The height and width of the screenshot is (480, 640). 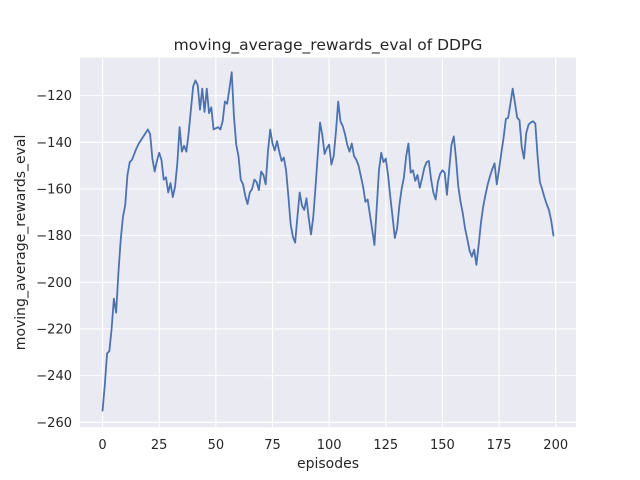 I want to click on x-tick-label: 125, so click(x=385, y=445).